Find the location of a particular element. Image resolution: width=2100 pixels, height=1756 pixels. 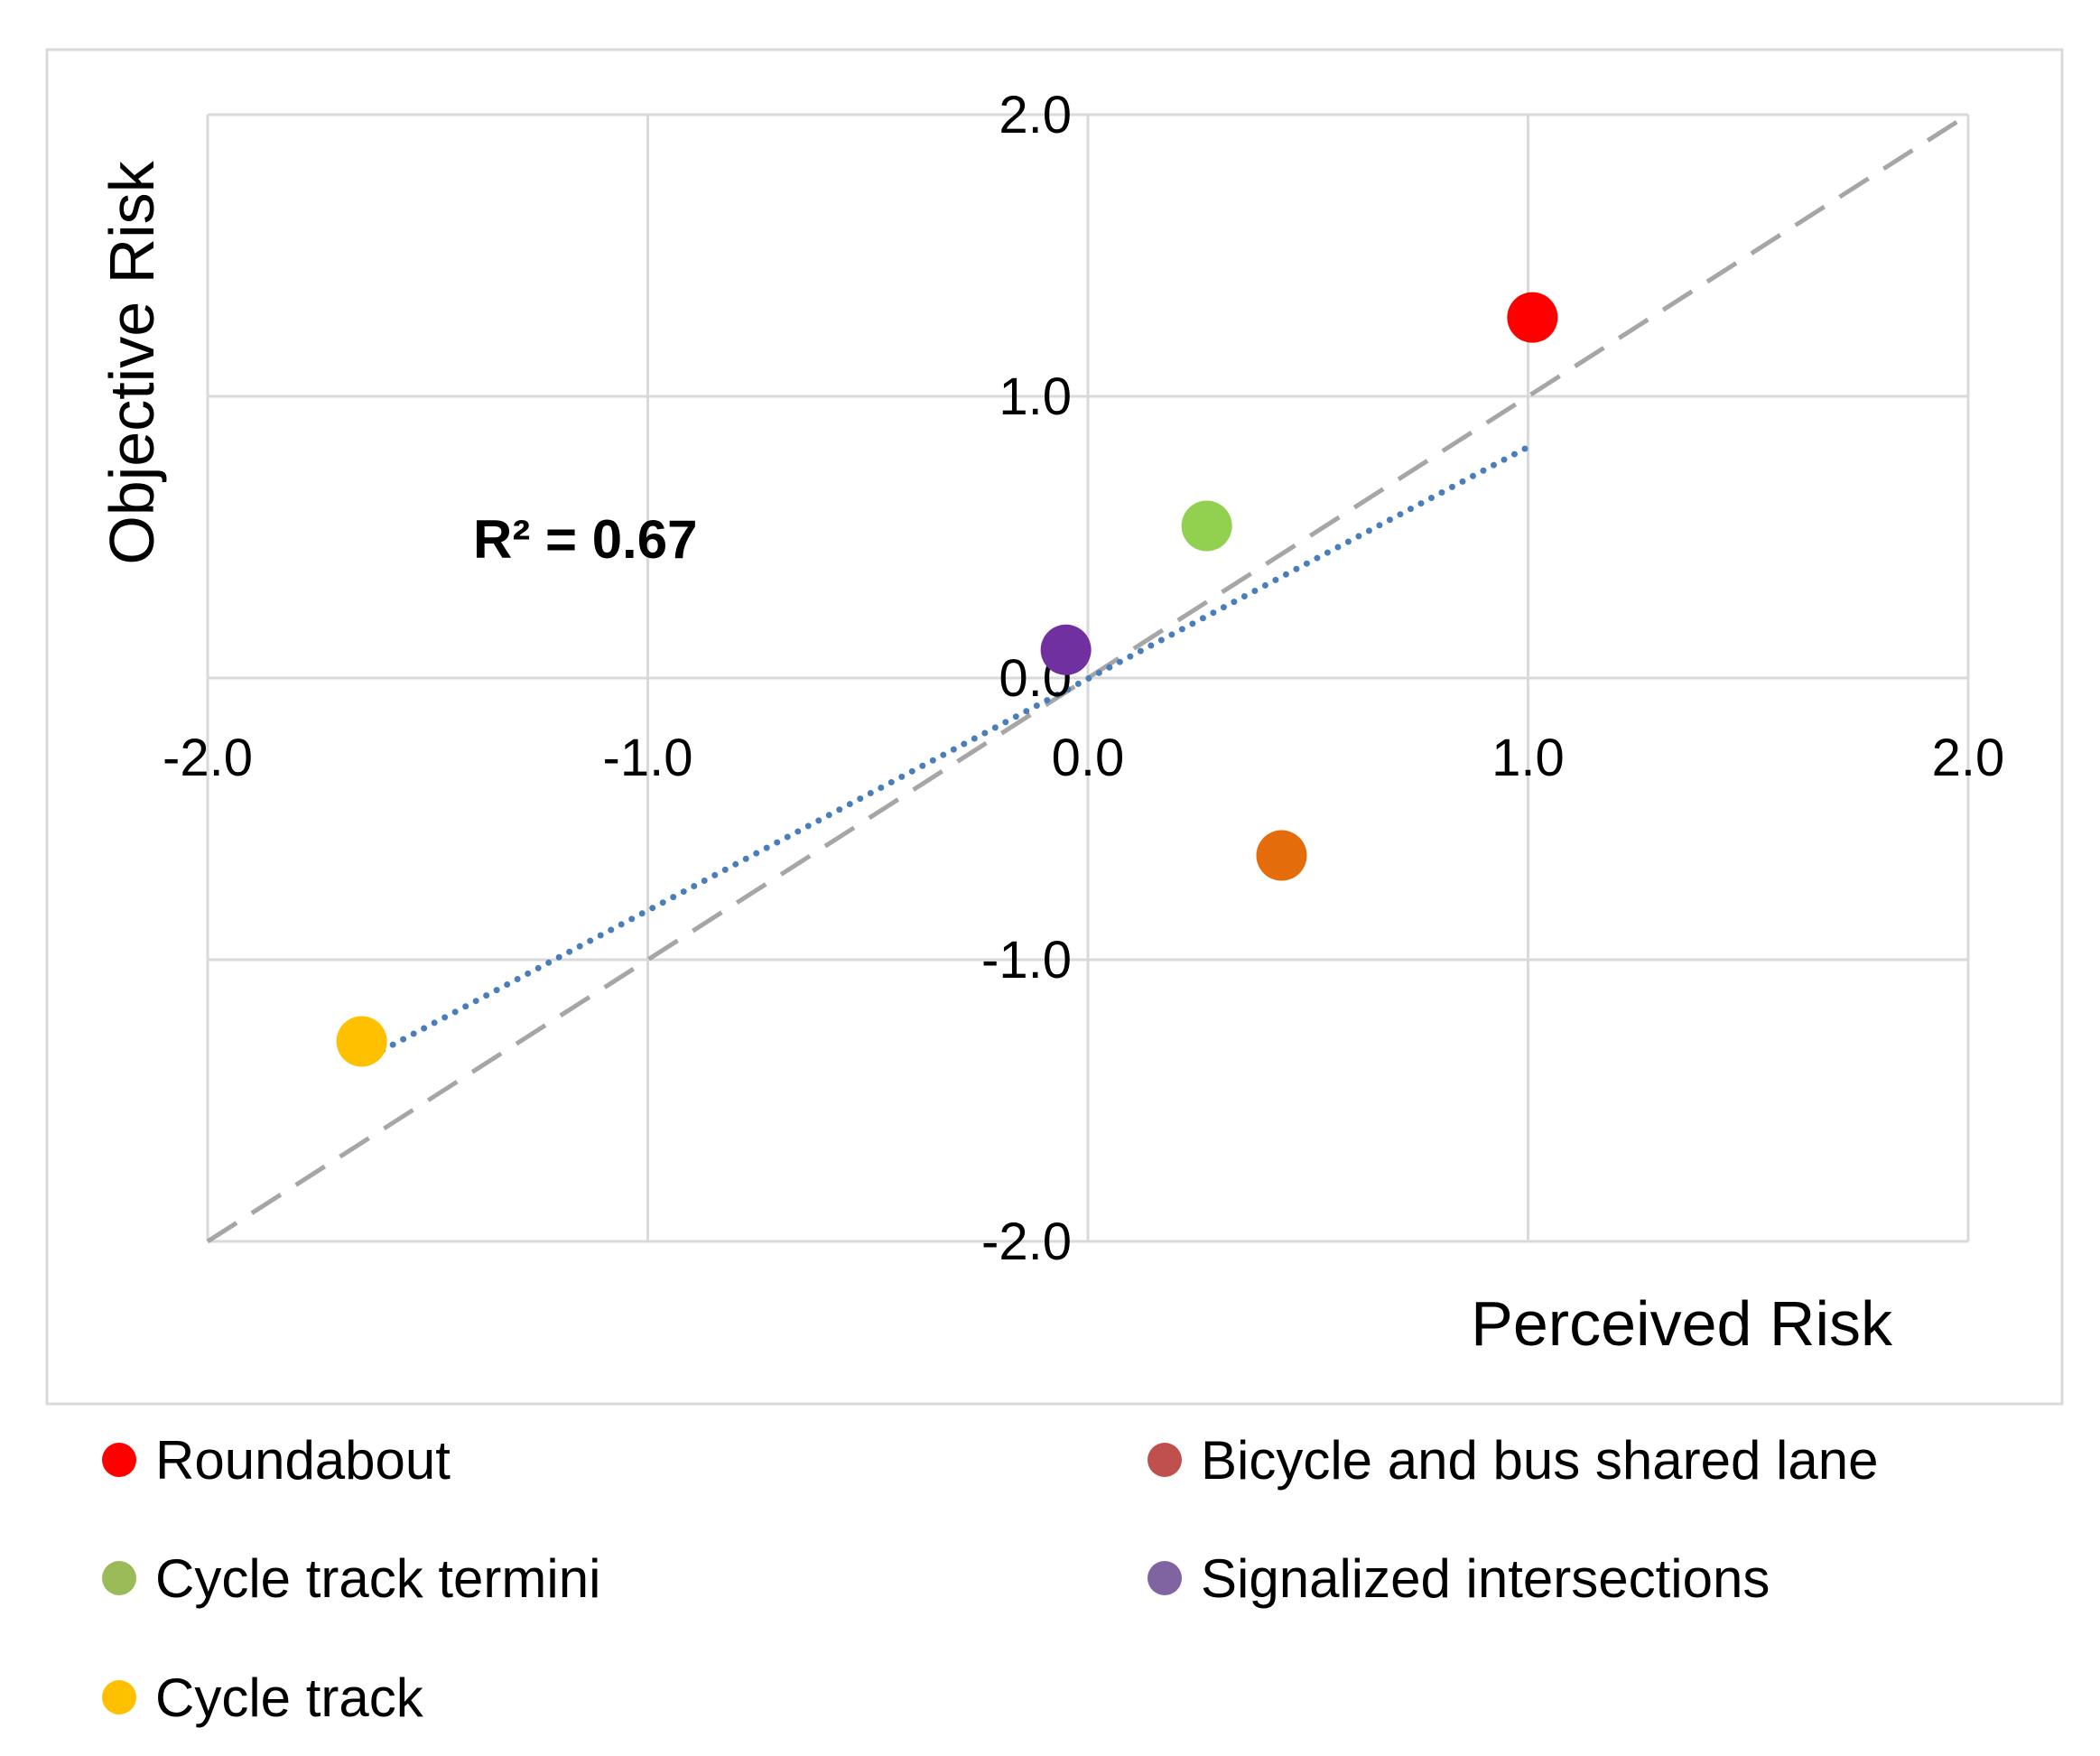

legend-label-bicycle-and-bus-shared-lane: Bicycle and bus shared lane is located at coordinates (1539, 1460).